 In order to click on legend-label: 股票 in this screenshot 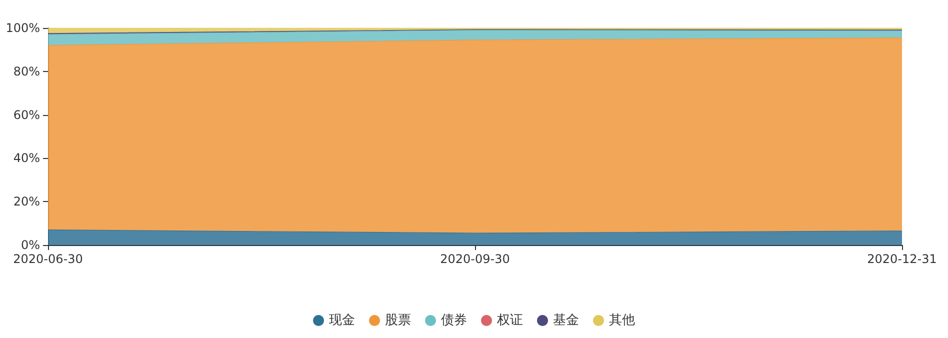, I will do `click(398, 320)`.